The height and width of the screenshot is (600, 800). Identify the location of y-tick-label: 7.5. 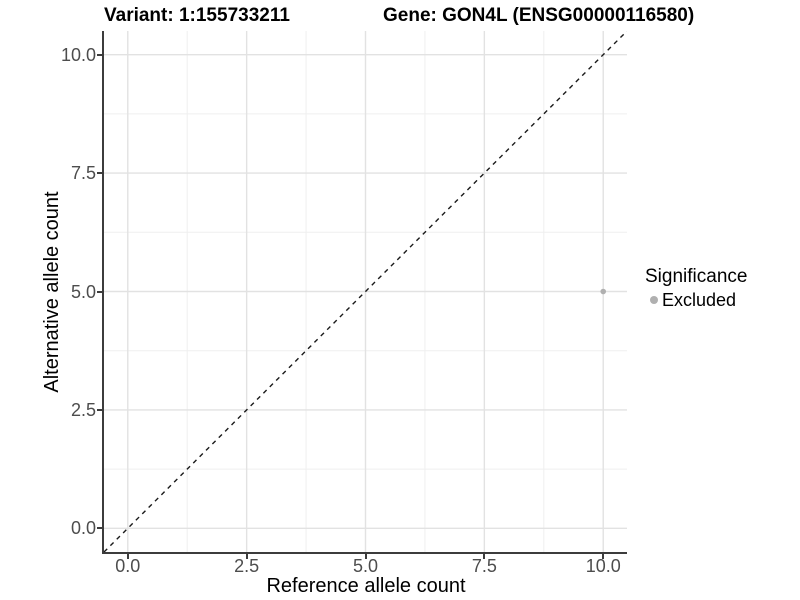
(83, 173).